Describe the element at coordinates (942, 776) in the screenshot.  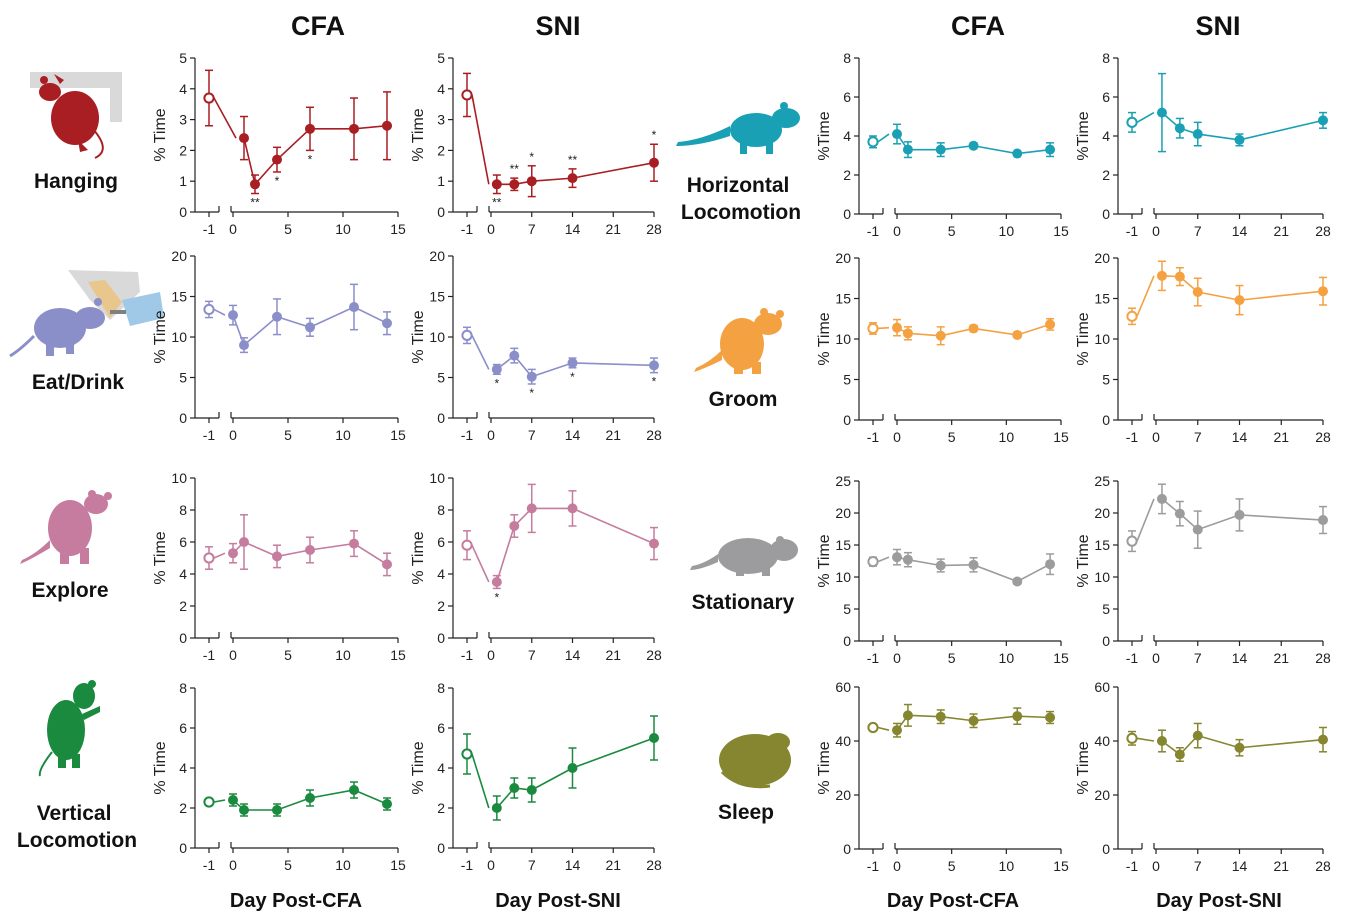
I see `panel-sleep-cfa: 0 20 40 60 % Time -1 0 5 10 15` at that location.